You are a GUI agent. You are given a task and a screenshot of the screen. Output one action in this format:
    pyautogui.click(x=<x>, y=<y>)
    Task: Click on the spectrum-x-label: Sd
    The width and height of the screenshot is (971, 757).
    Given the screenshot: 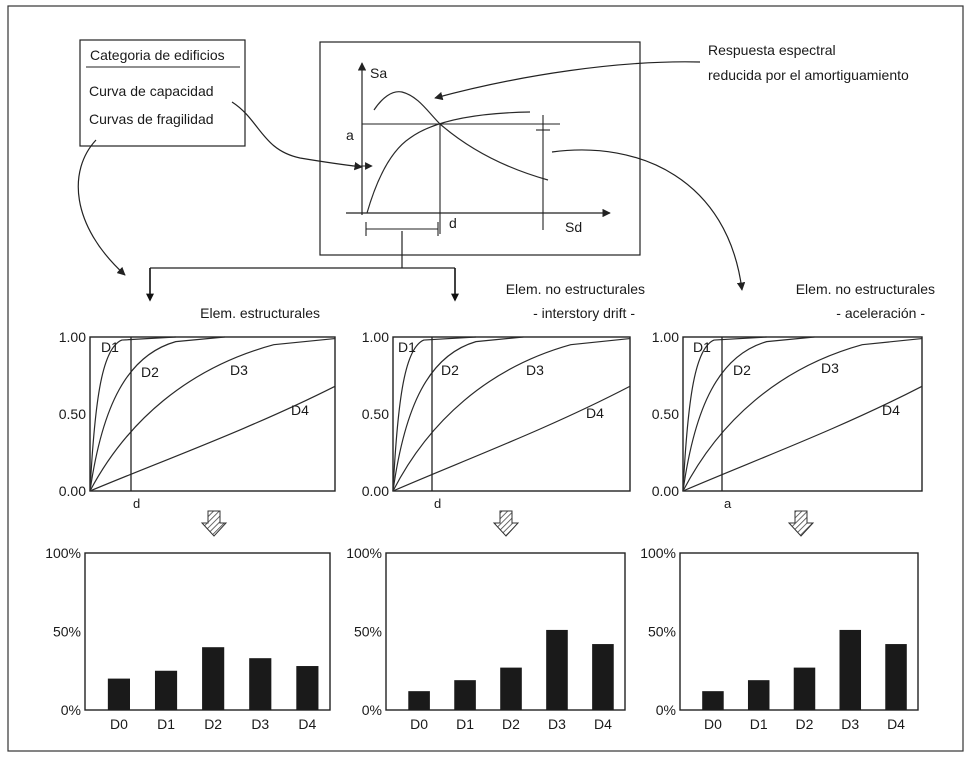 What is the action you would take?
    pyautogui.click(x=573, y=227)
    